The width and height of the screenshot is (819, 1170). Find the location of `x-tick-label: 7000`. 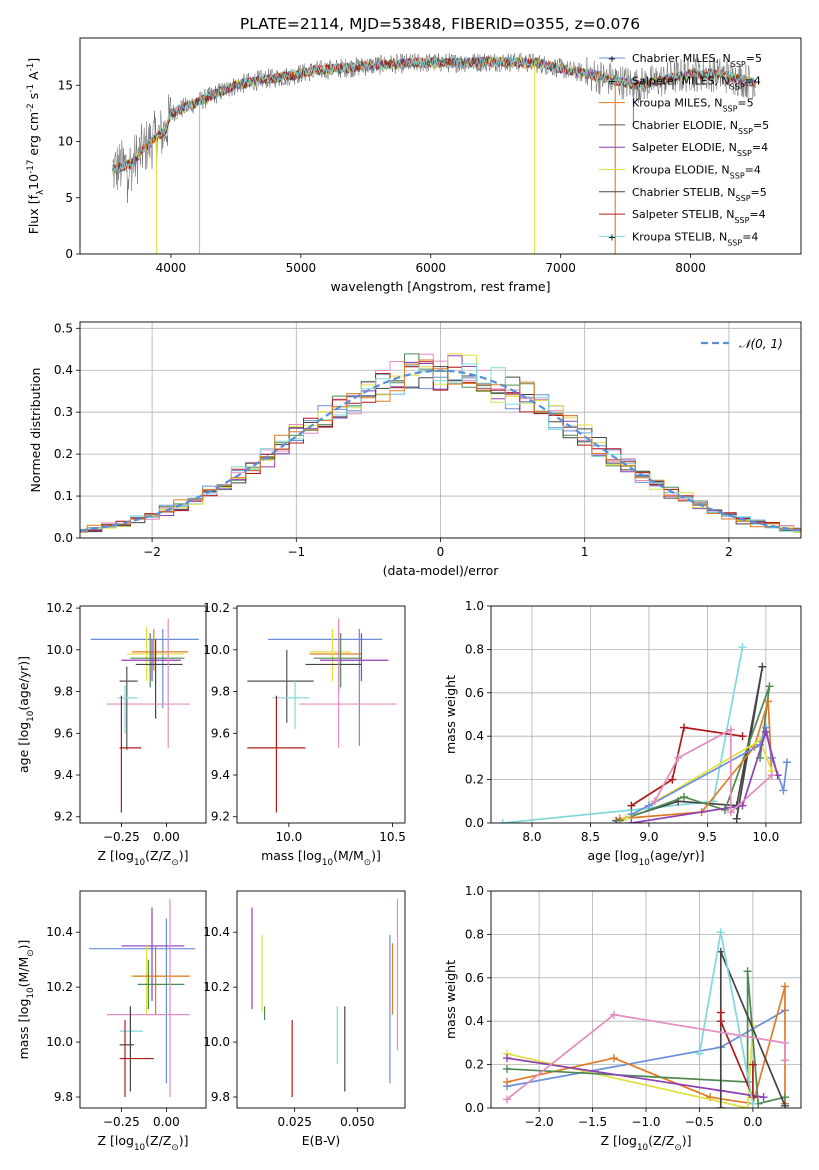

x-tick-label: 7000 is located at coordinates (560, 268).